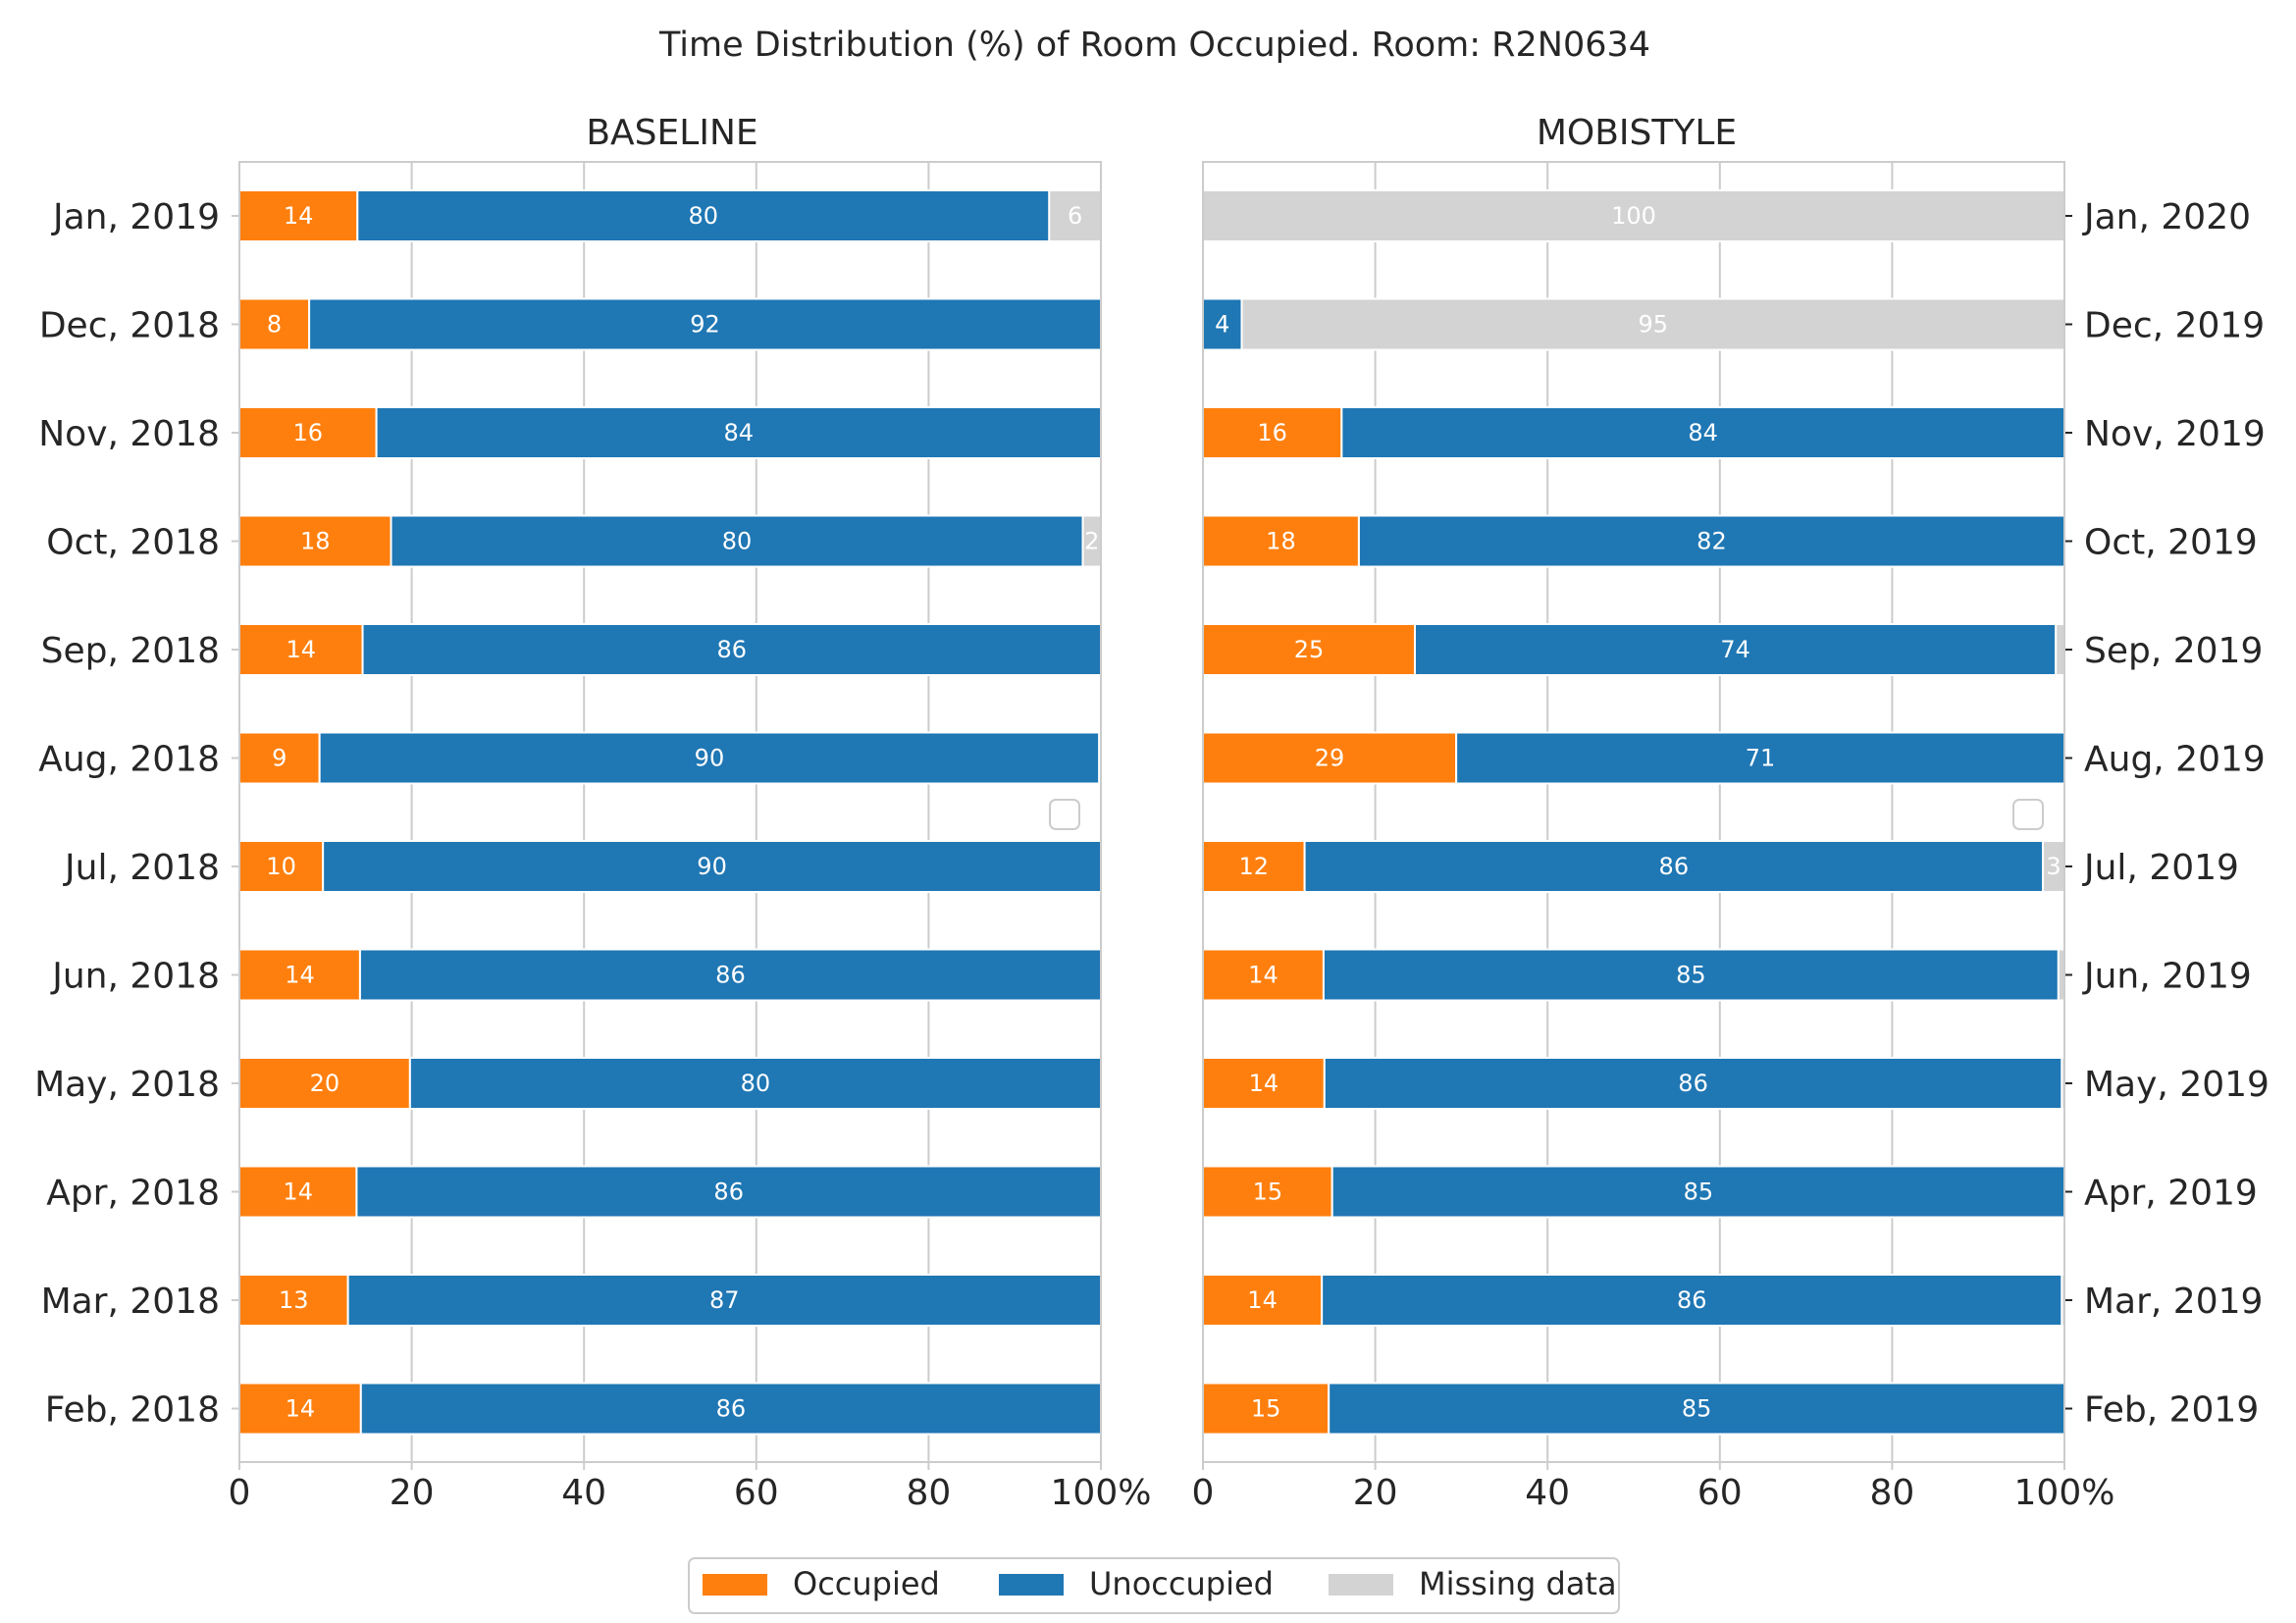 This screenshot has width=2296, height=1623. What do you see at coordinates (135, 977) in the screenshot?
I see `y-tick-label: Jun, 2018` at bounding box center [135, 977].